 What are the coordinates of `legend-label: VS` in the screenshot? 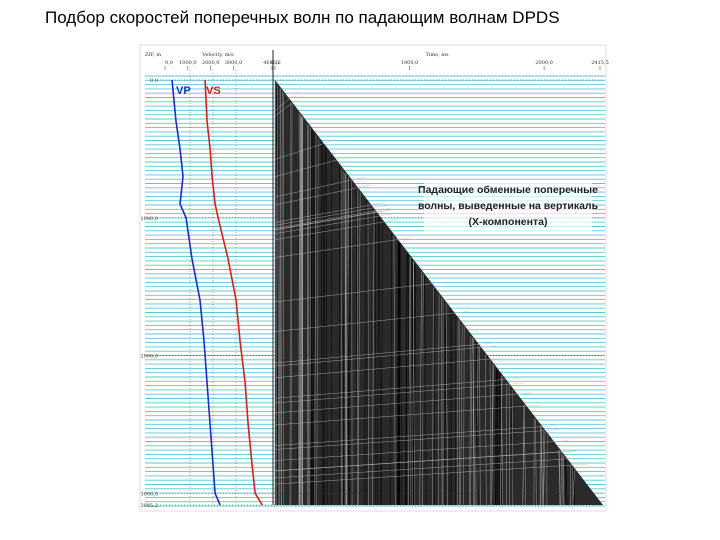 It's located at (213, 91).